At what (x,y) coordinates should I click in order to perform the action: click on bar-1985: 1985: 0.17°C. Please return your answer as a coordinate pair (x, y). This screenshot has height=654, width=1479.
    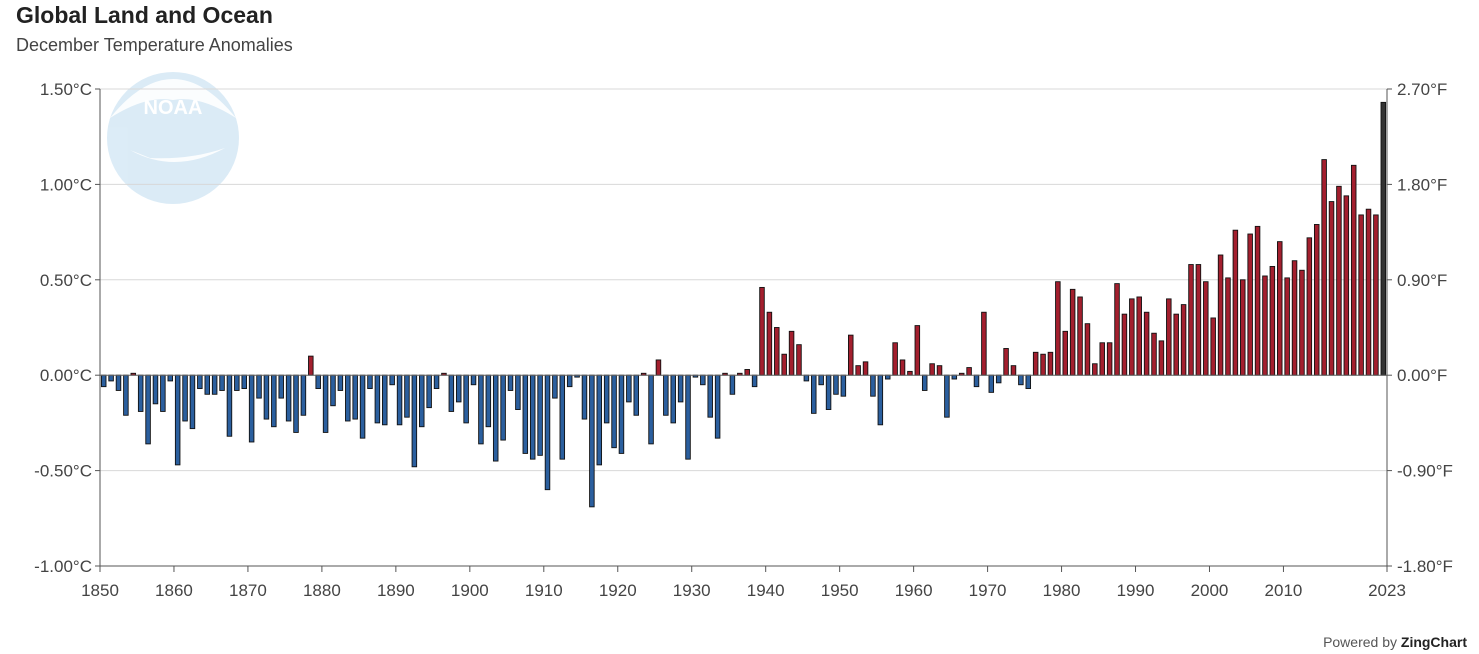
    Looking at the image, I should click on (1102, 359).